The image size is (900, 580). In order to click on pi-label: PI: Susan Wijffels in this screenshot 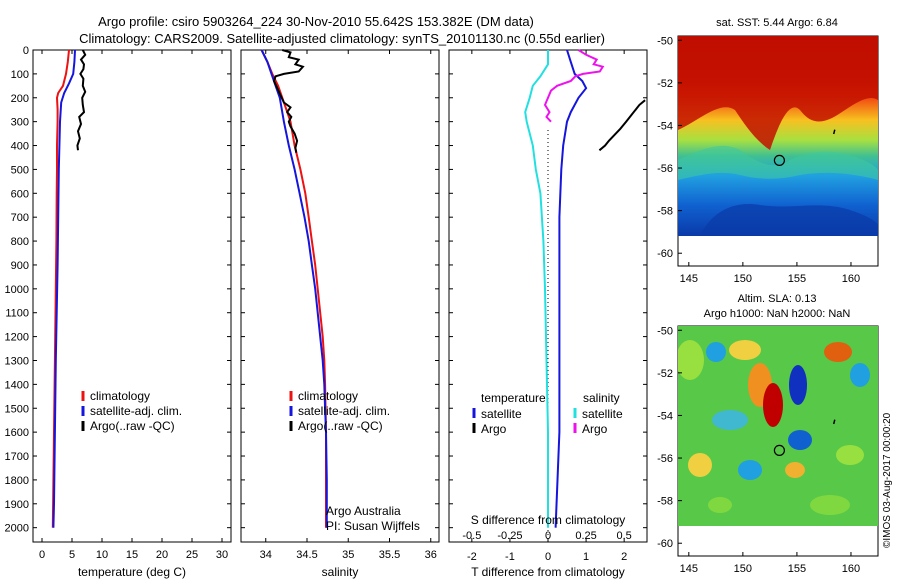, I will do `click(373, 526)`.